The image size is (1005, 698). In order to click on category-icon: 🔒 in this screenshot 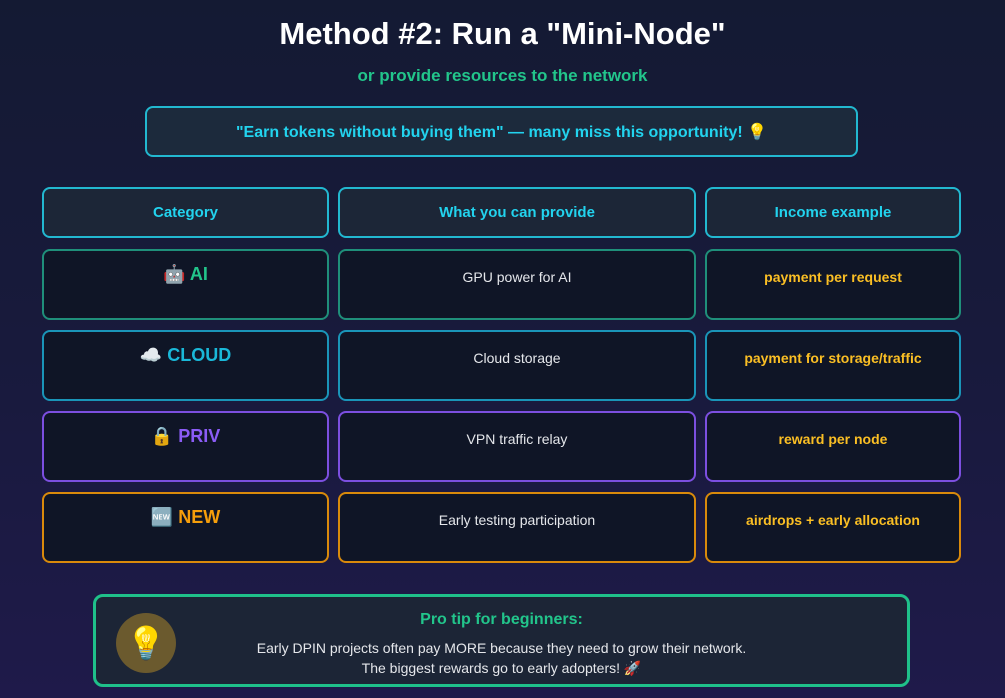, I will do `click(162, 436)`.